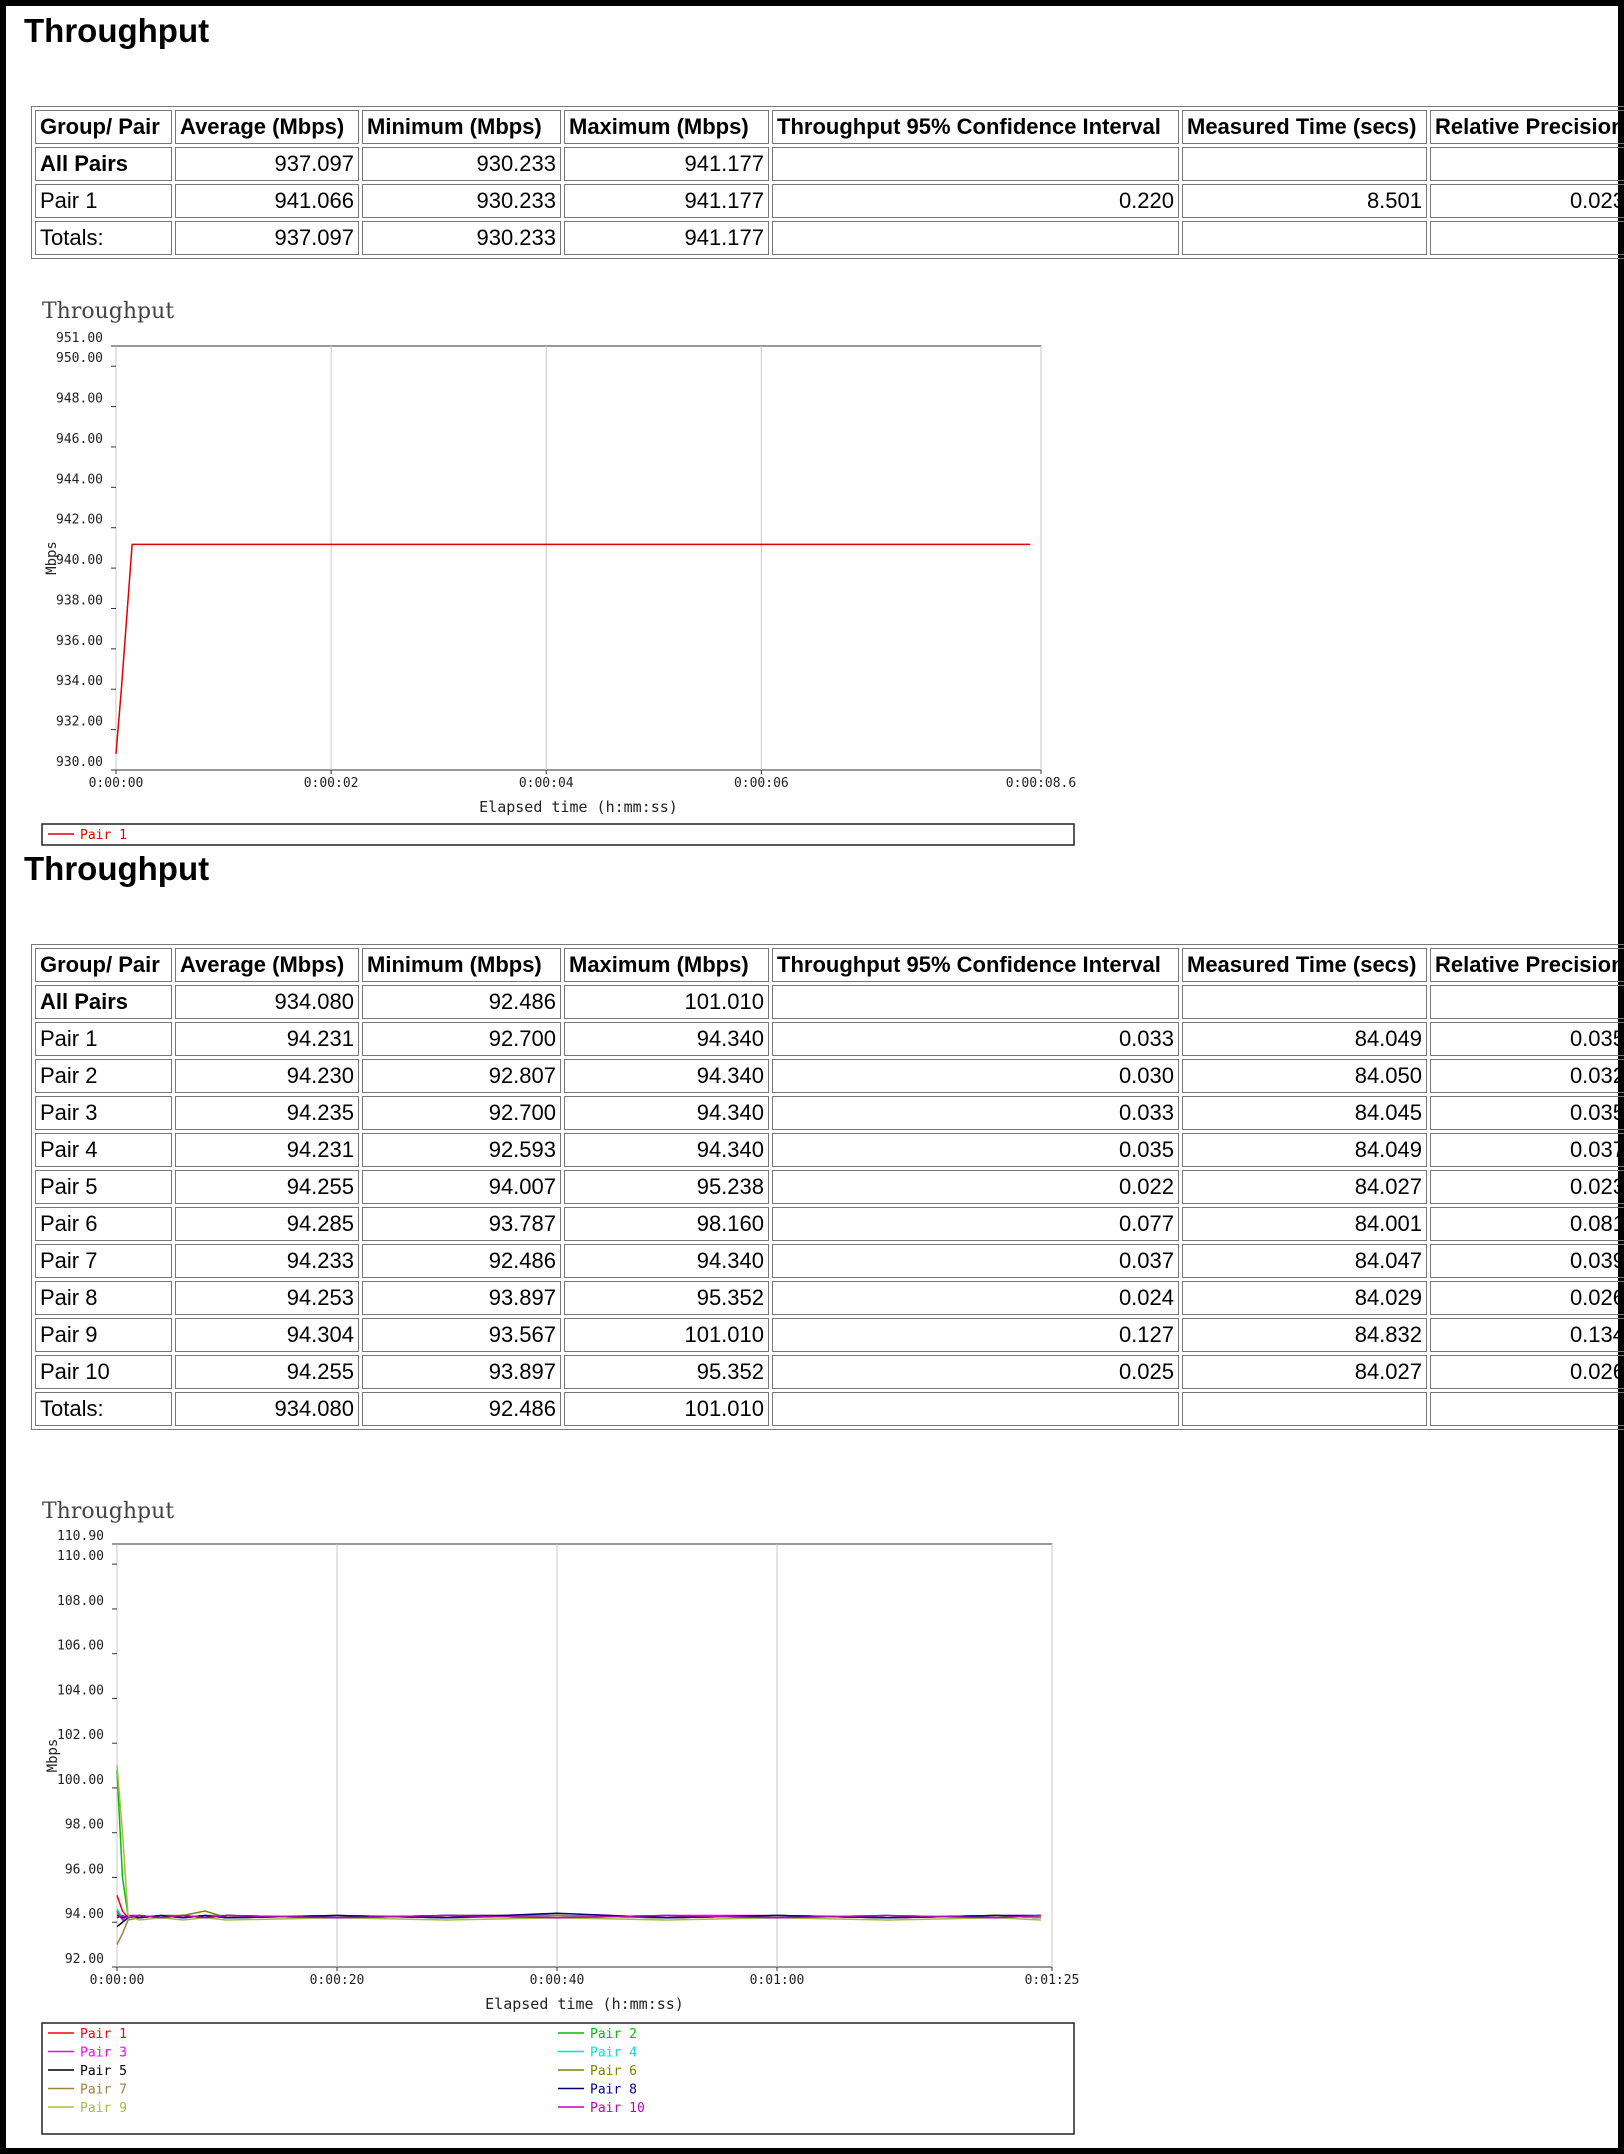 The width and height of the screenshot is (1624, 2154). Describe the element at coordinates (80, 1601) in the screenshot. I see `y-tick-label: 108.00` at that location.